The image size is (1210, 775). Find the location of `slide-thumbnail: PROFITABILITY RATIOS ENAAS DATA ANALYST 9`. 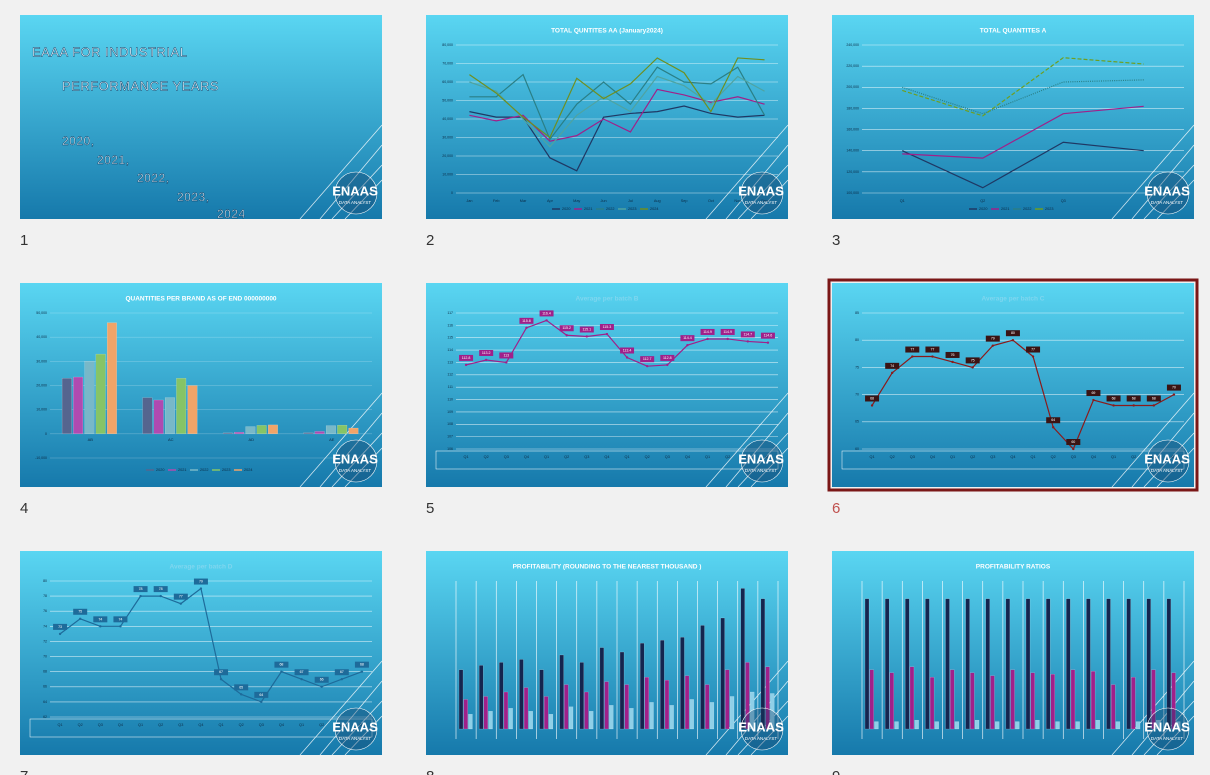

slide-thumbnail: PROFITABILITY RATIOS ENAAS DATA ANALYST 9 is located at coordinates (1013, 663).